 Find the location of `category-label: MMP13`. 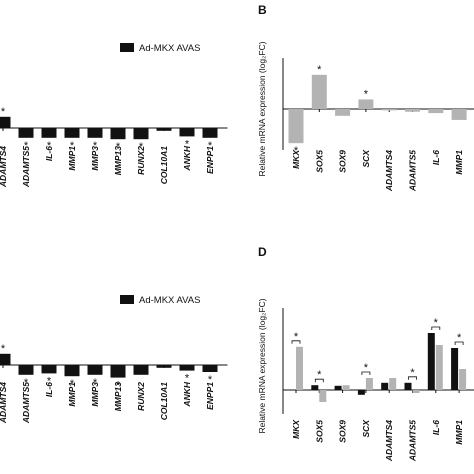

category-label: MMP13 is located at coordinates (118, 161).